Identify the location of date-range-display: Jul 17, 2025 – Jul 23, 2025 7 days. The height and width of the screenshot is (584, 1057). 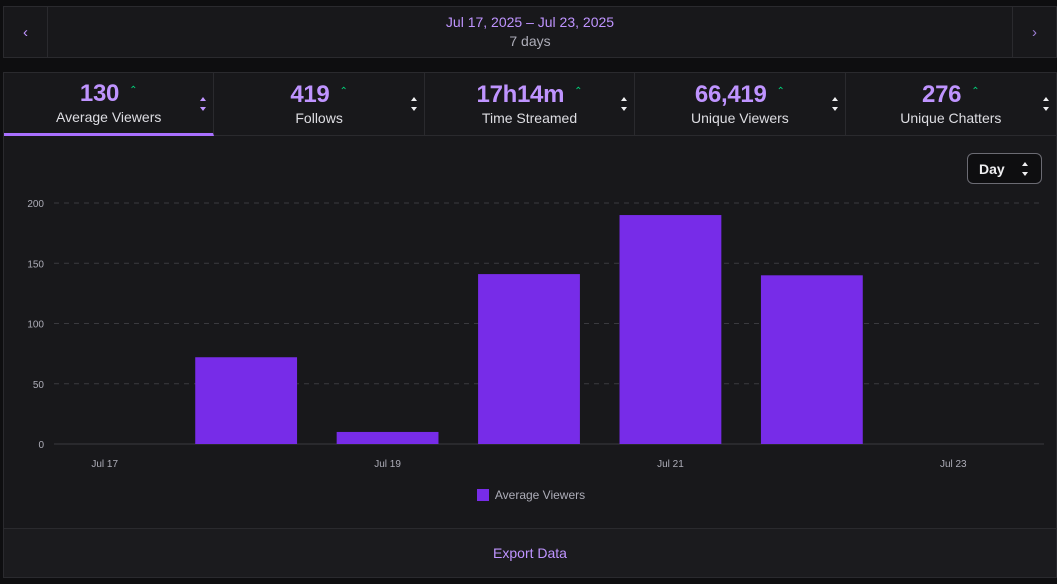
(530, 32).